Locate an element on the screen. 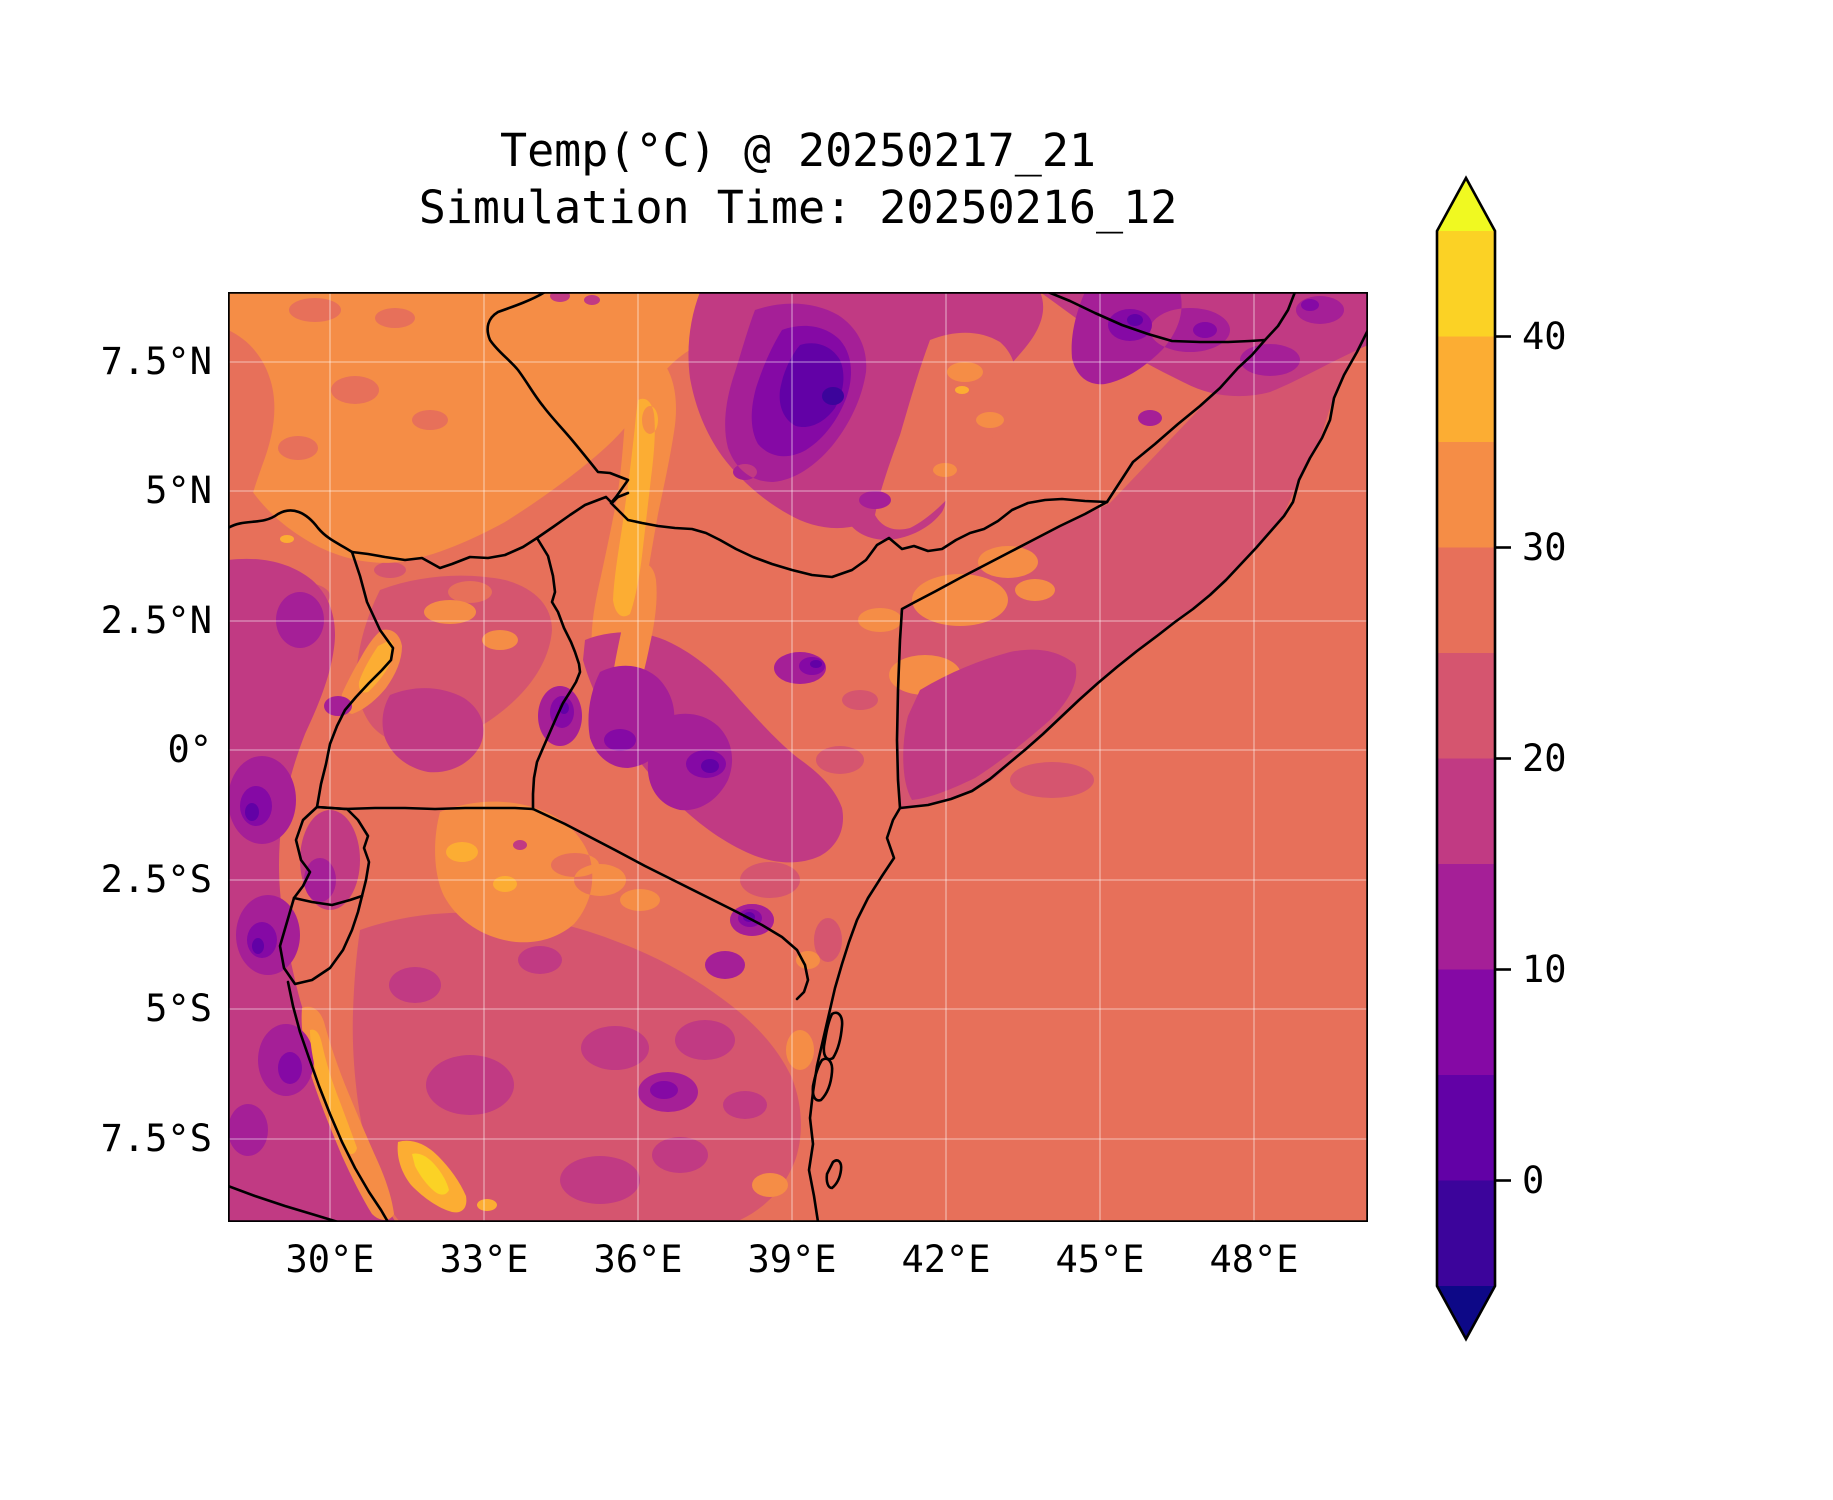 The height and width of the screenshot is (1500, 1833). xtick-36e: 36°E is located at coordinates (638, 1259).